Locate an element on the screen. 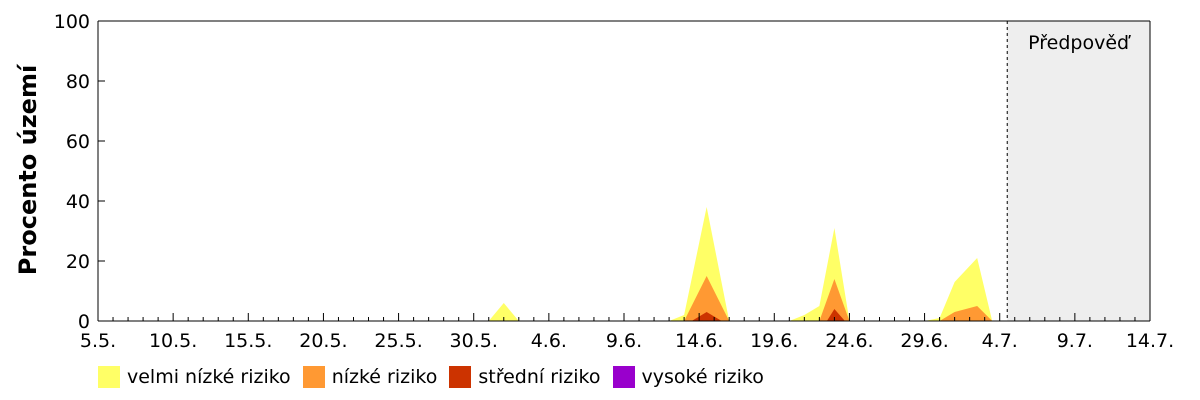 This screenshot has height=400, width=1200. legend-item-3: střední riziko is located at coordinates (525, 377).